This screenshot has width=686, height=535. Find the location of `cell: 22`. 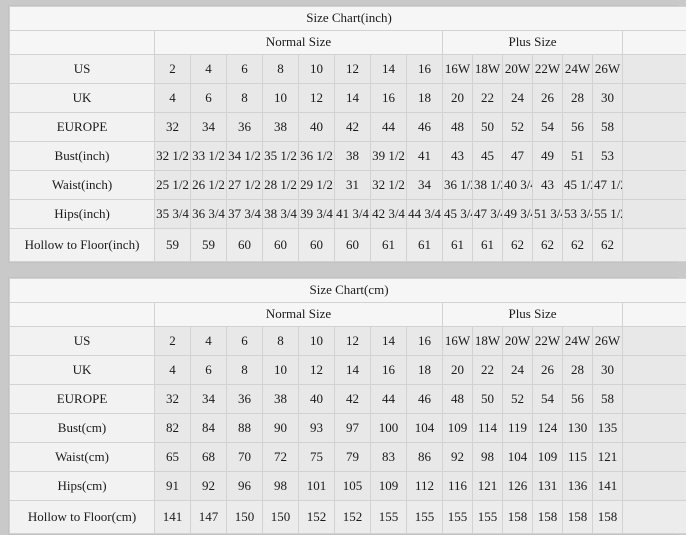

cell: 22 is located at coordinates (488, 370).